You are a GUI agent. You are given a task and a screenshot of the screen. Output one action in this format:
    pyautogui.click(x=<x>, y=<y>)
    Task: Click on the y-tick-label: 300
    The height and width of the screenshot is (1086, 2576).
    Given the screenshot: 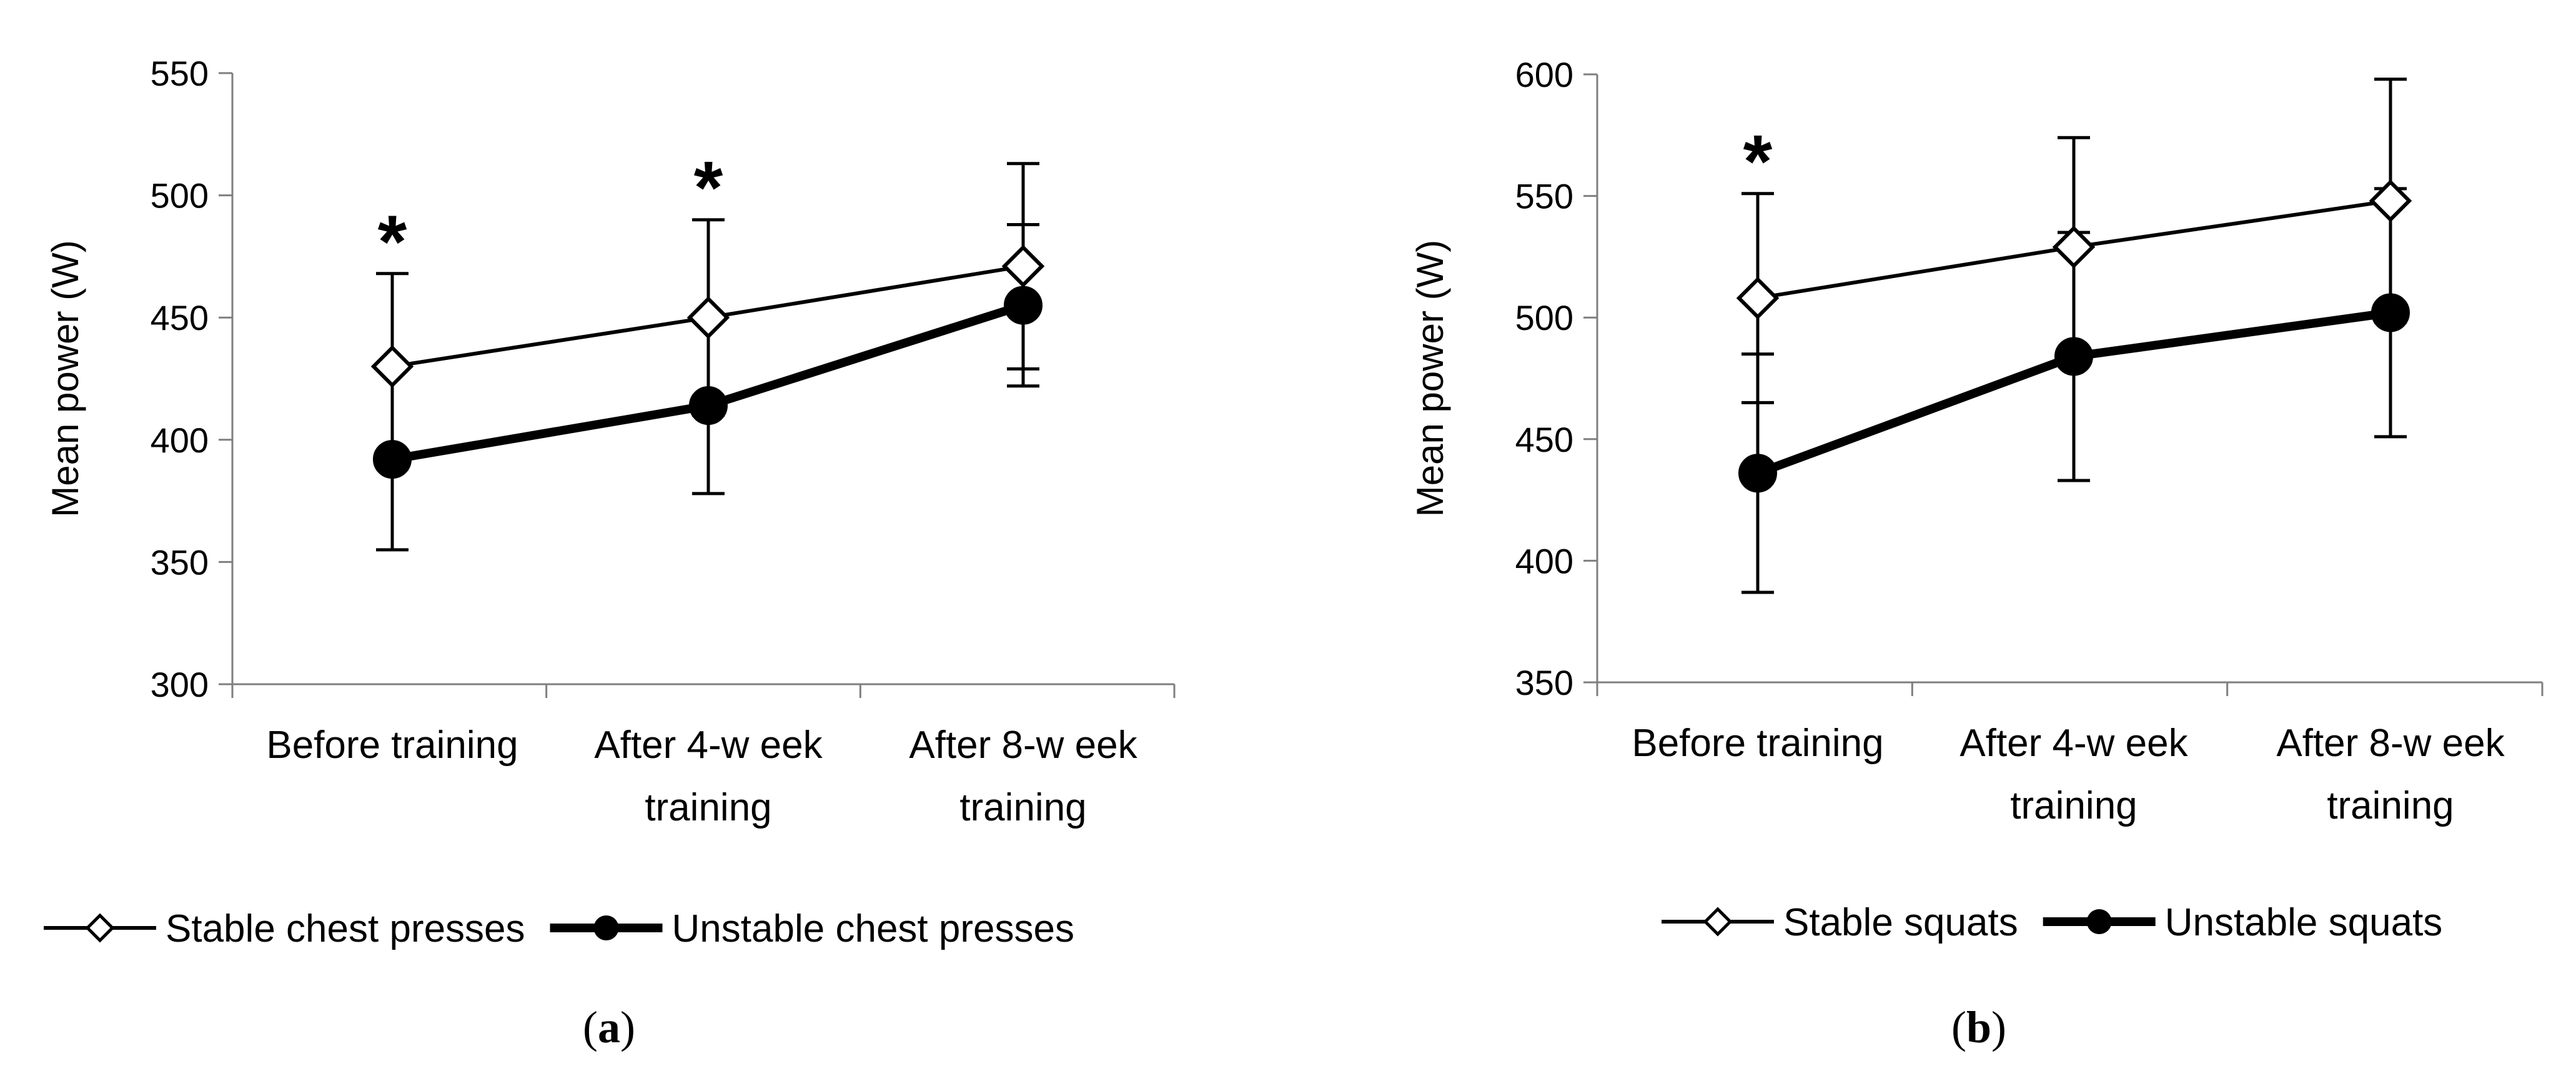 What is the action you would take?
    pyautogui.click(x=180, y=684)
    